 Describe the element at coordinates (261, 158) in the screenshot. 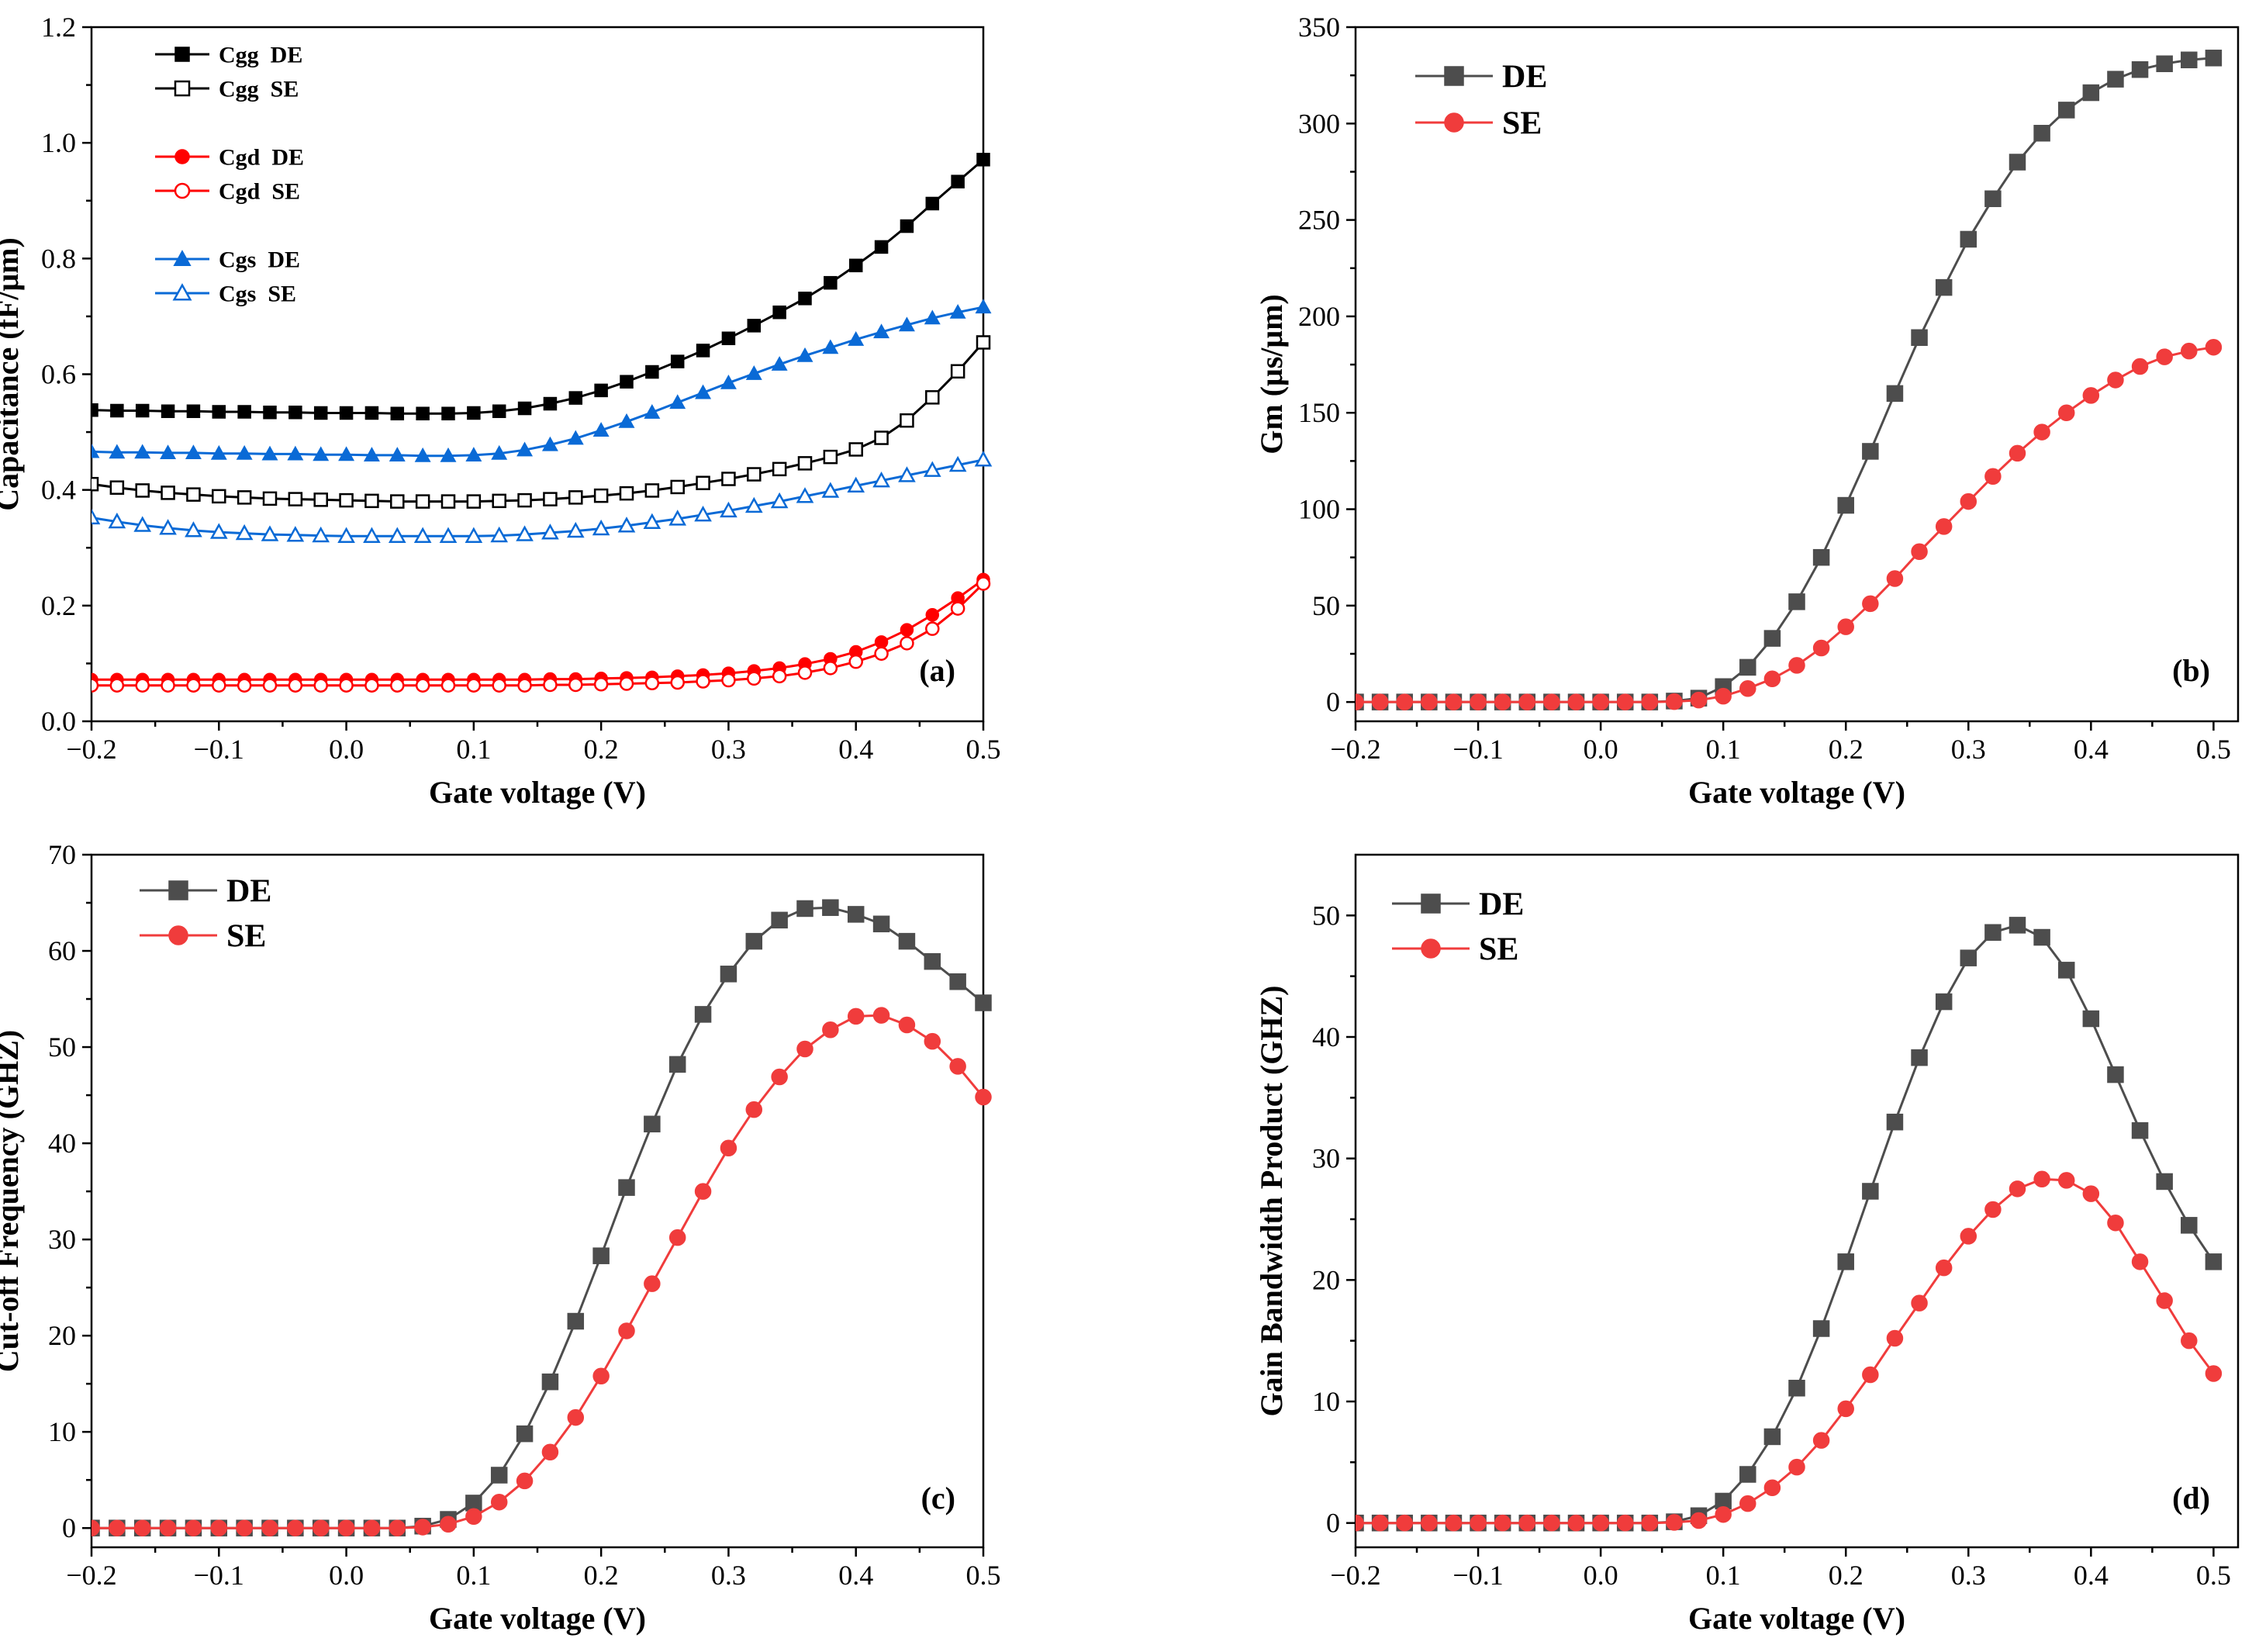

I see `legend-label: Cgd DE` at that location.